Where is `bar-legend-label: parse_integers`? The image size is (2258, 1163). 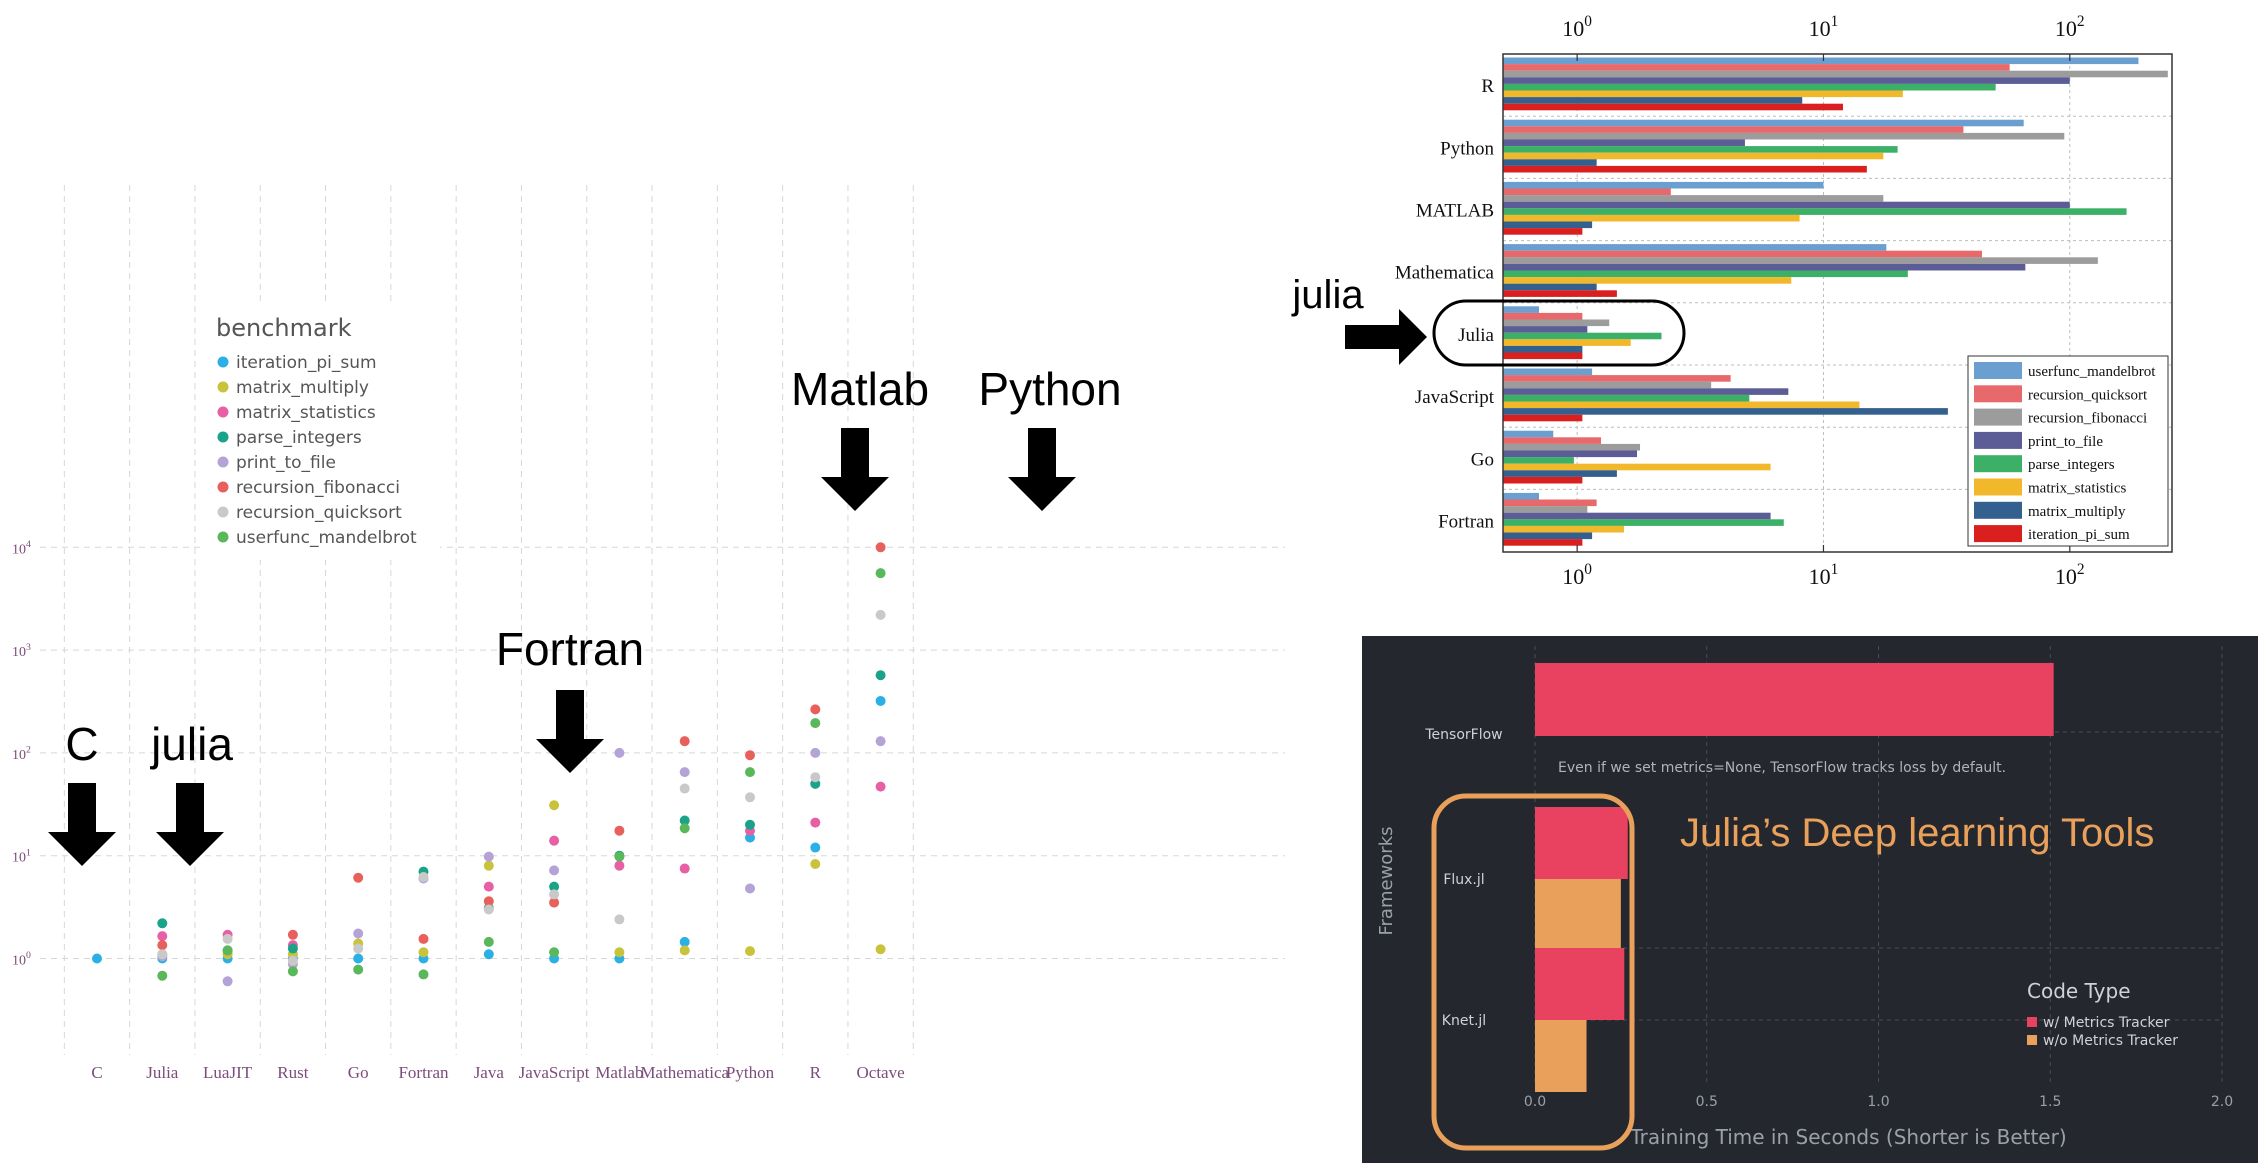
bar-legend-label: parse_integers is located at coordinates (2071, 465).